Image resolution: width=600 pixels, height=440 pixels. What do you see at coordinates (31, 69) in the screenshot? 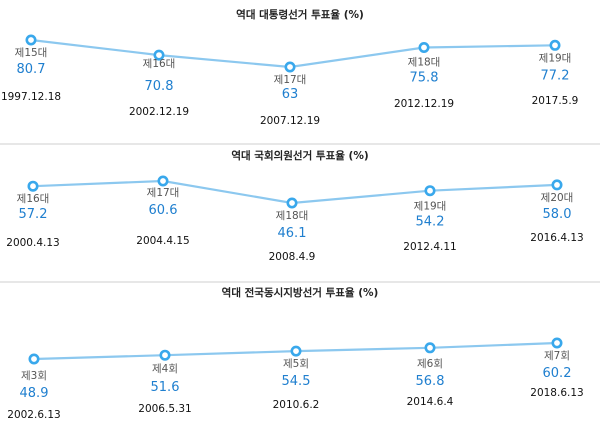
I see `data-label: 80.7` at bounding box center [31, 69].